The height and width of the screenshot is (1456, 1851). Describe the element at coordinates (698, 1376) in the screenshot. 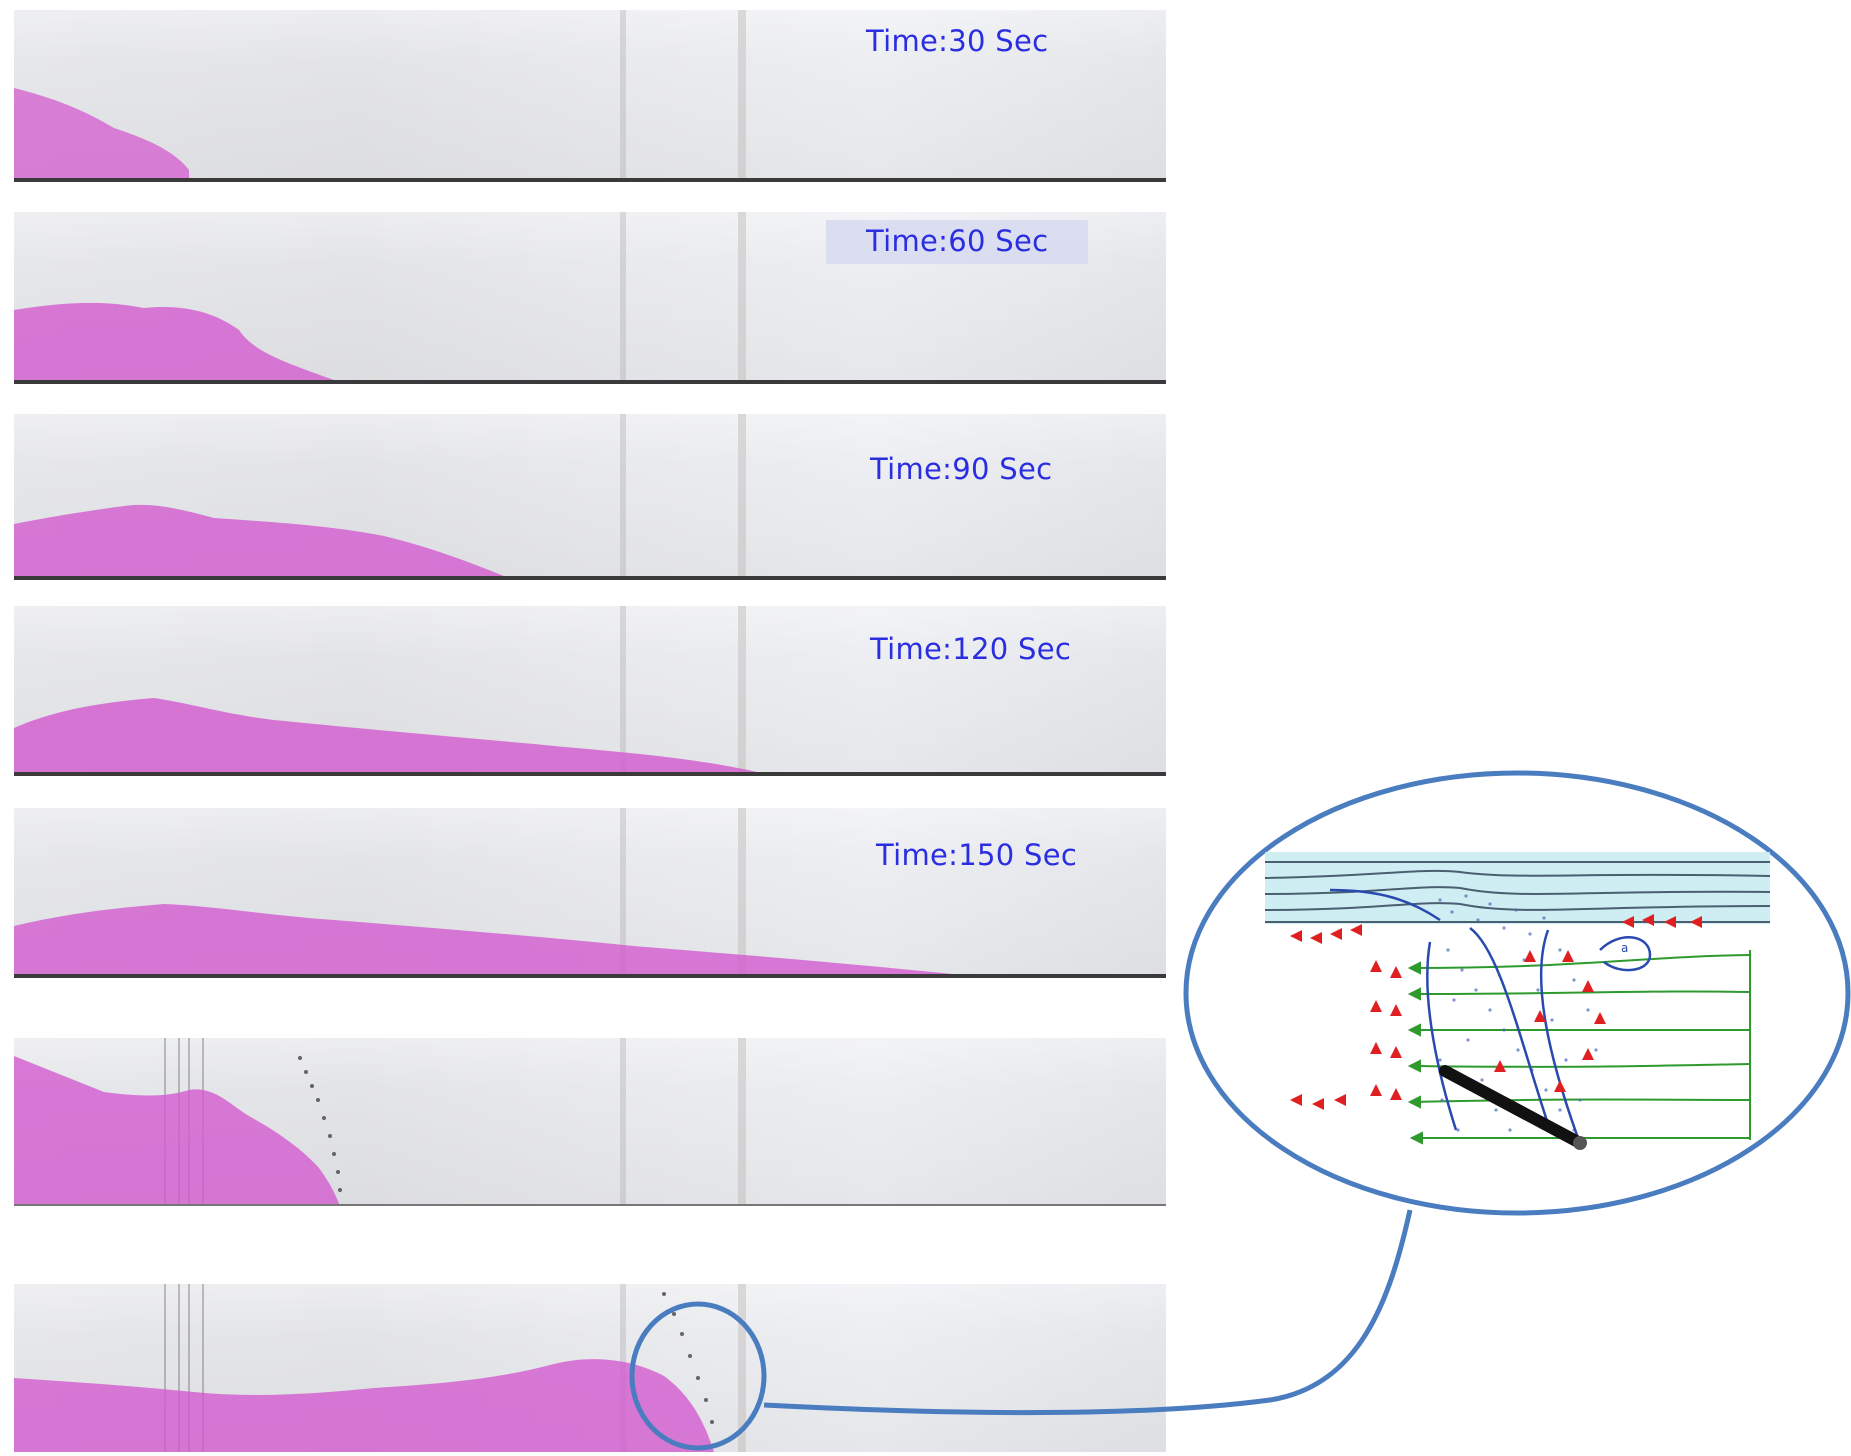

I see `zoom-source-circle` at that location.